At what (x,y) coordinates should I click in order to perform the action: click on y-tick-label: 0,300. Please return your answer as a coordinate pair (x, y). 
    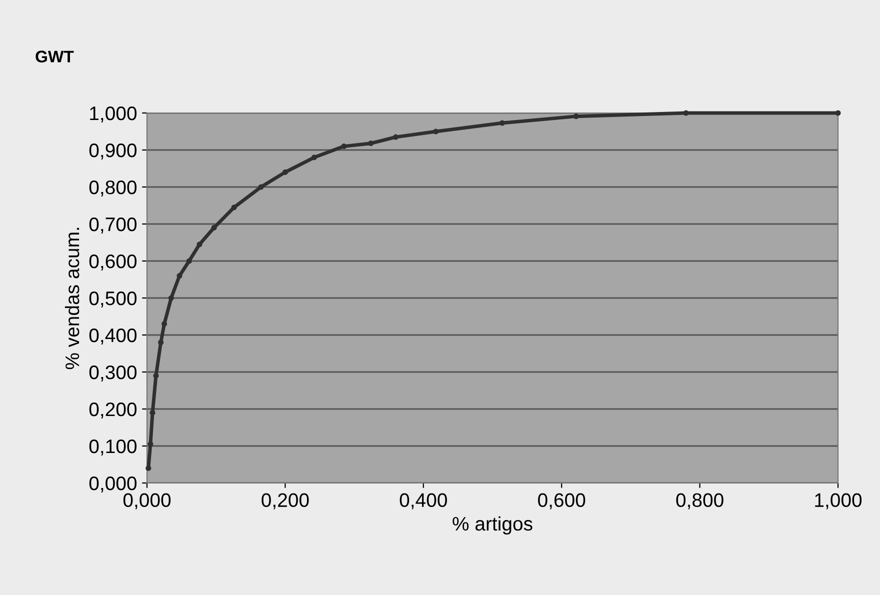
    Looking at the image, I should click on (113, 373).